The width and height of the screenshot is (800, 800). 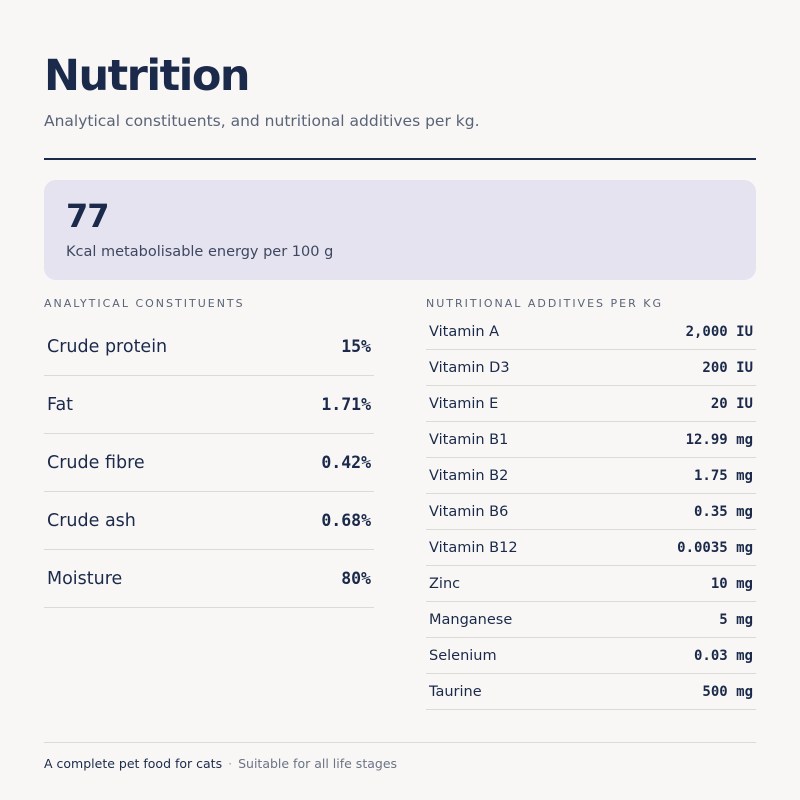 What do you see at coordinates (400, 230) in the screenshot?
I see `energy-card: 77 Kcal metabolisable energy per 100 g` at bounding box center [400, 230].